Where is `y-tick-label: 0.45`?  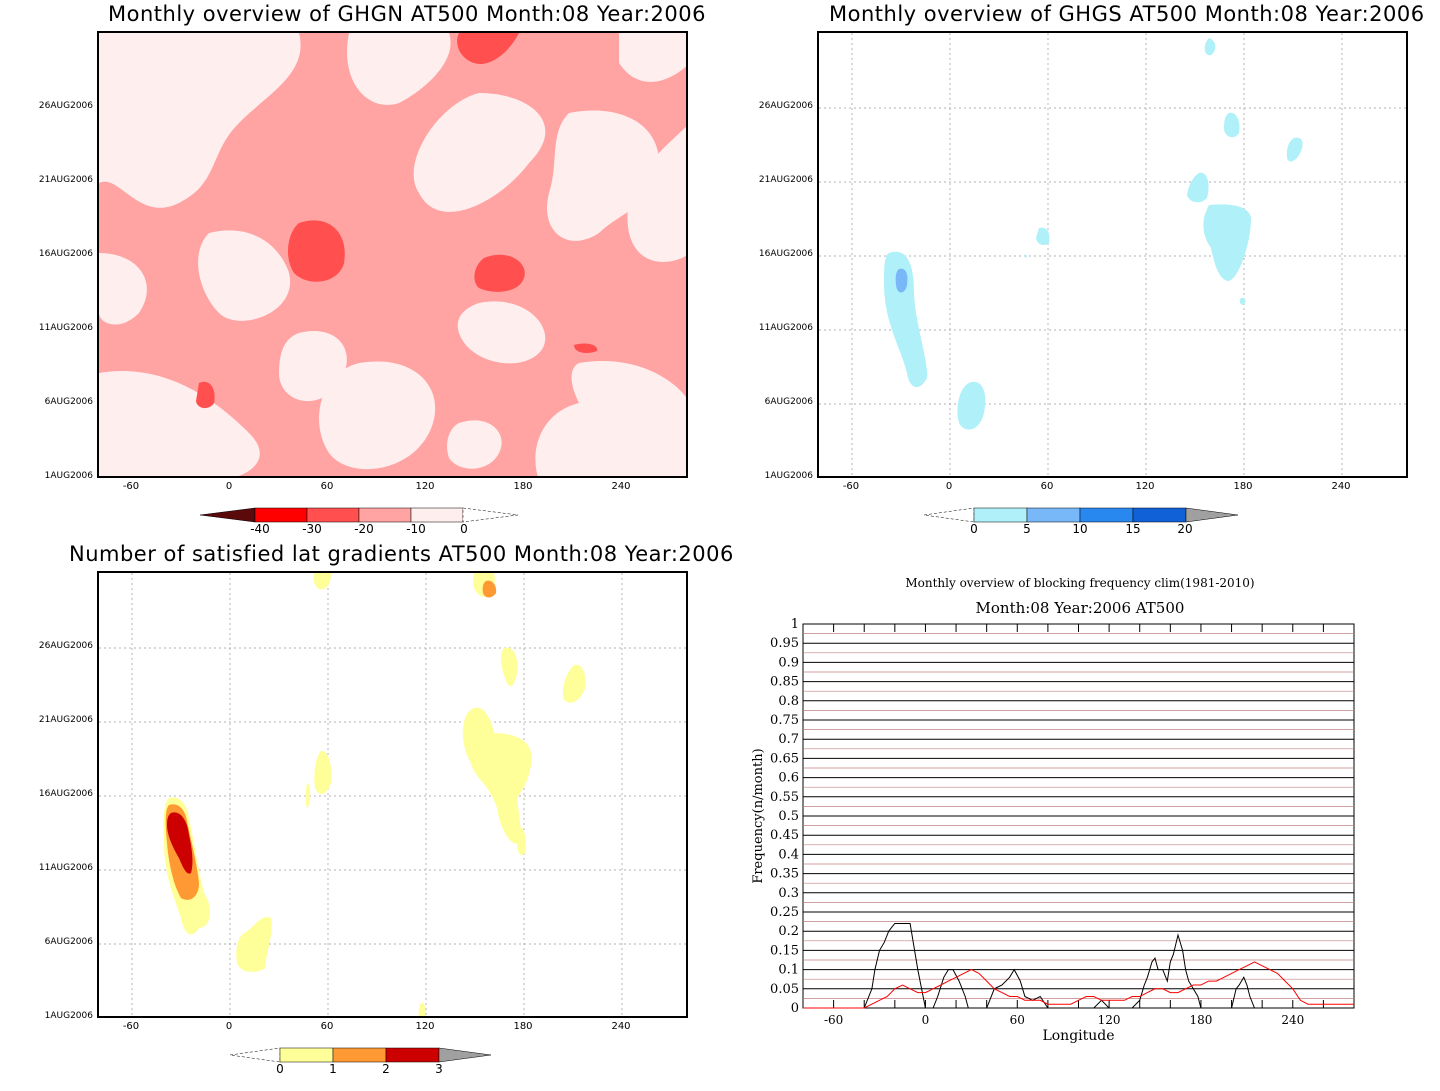 y-tick-label: 0.45 is located at coordinates (784, 835).